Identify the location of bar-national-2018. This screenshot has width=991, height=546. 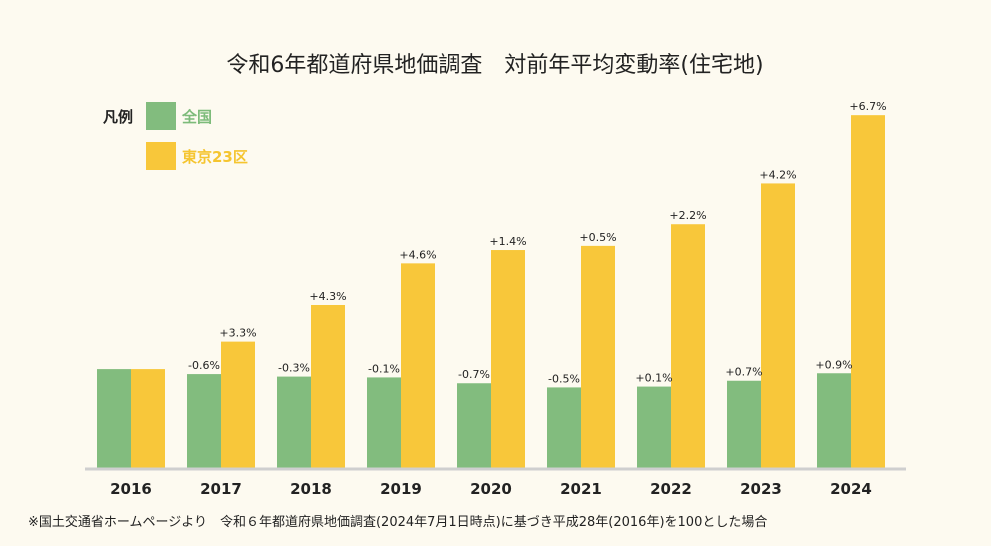
(294, 422).